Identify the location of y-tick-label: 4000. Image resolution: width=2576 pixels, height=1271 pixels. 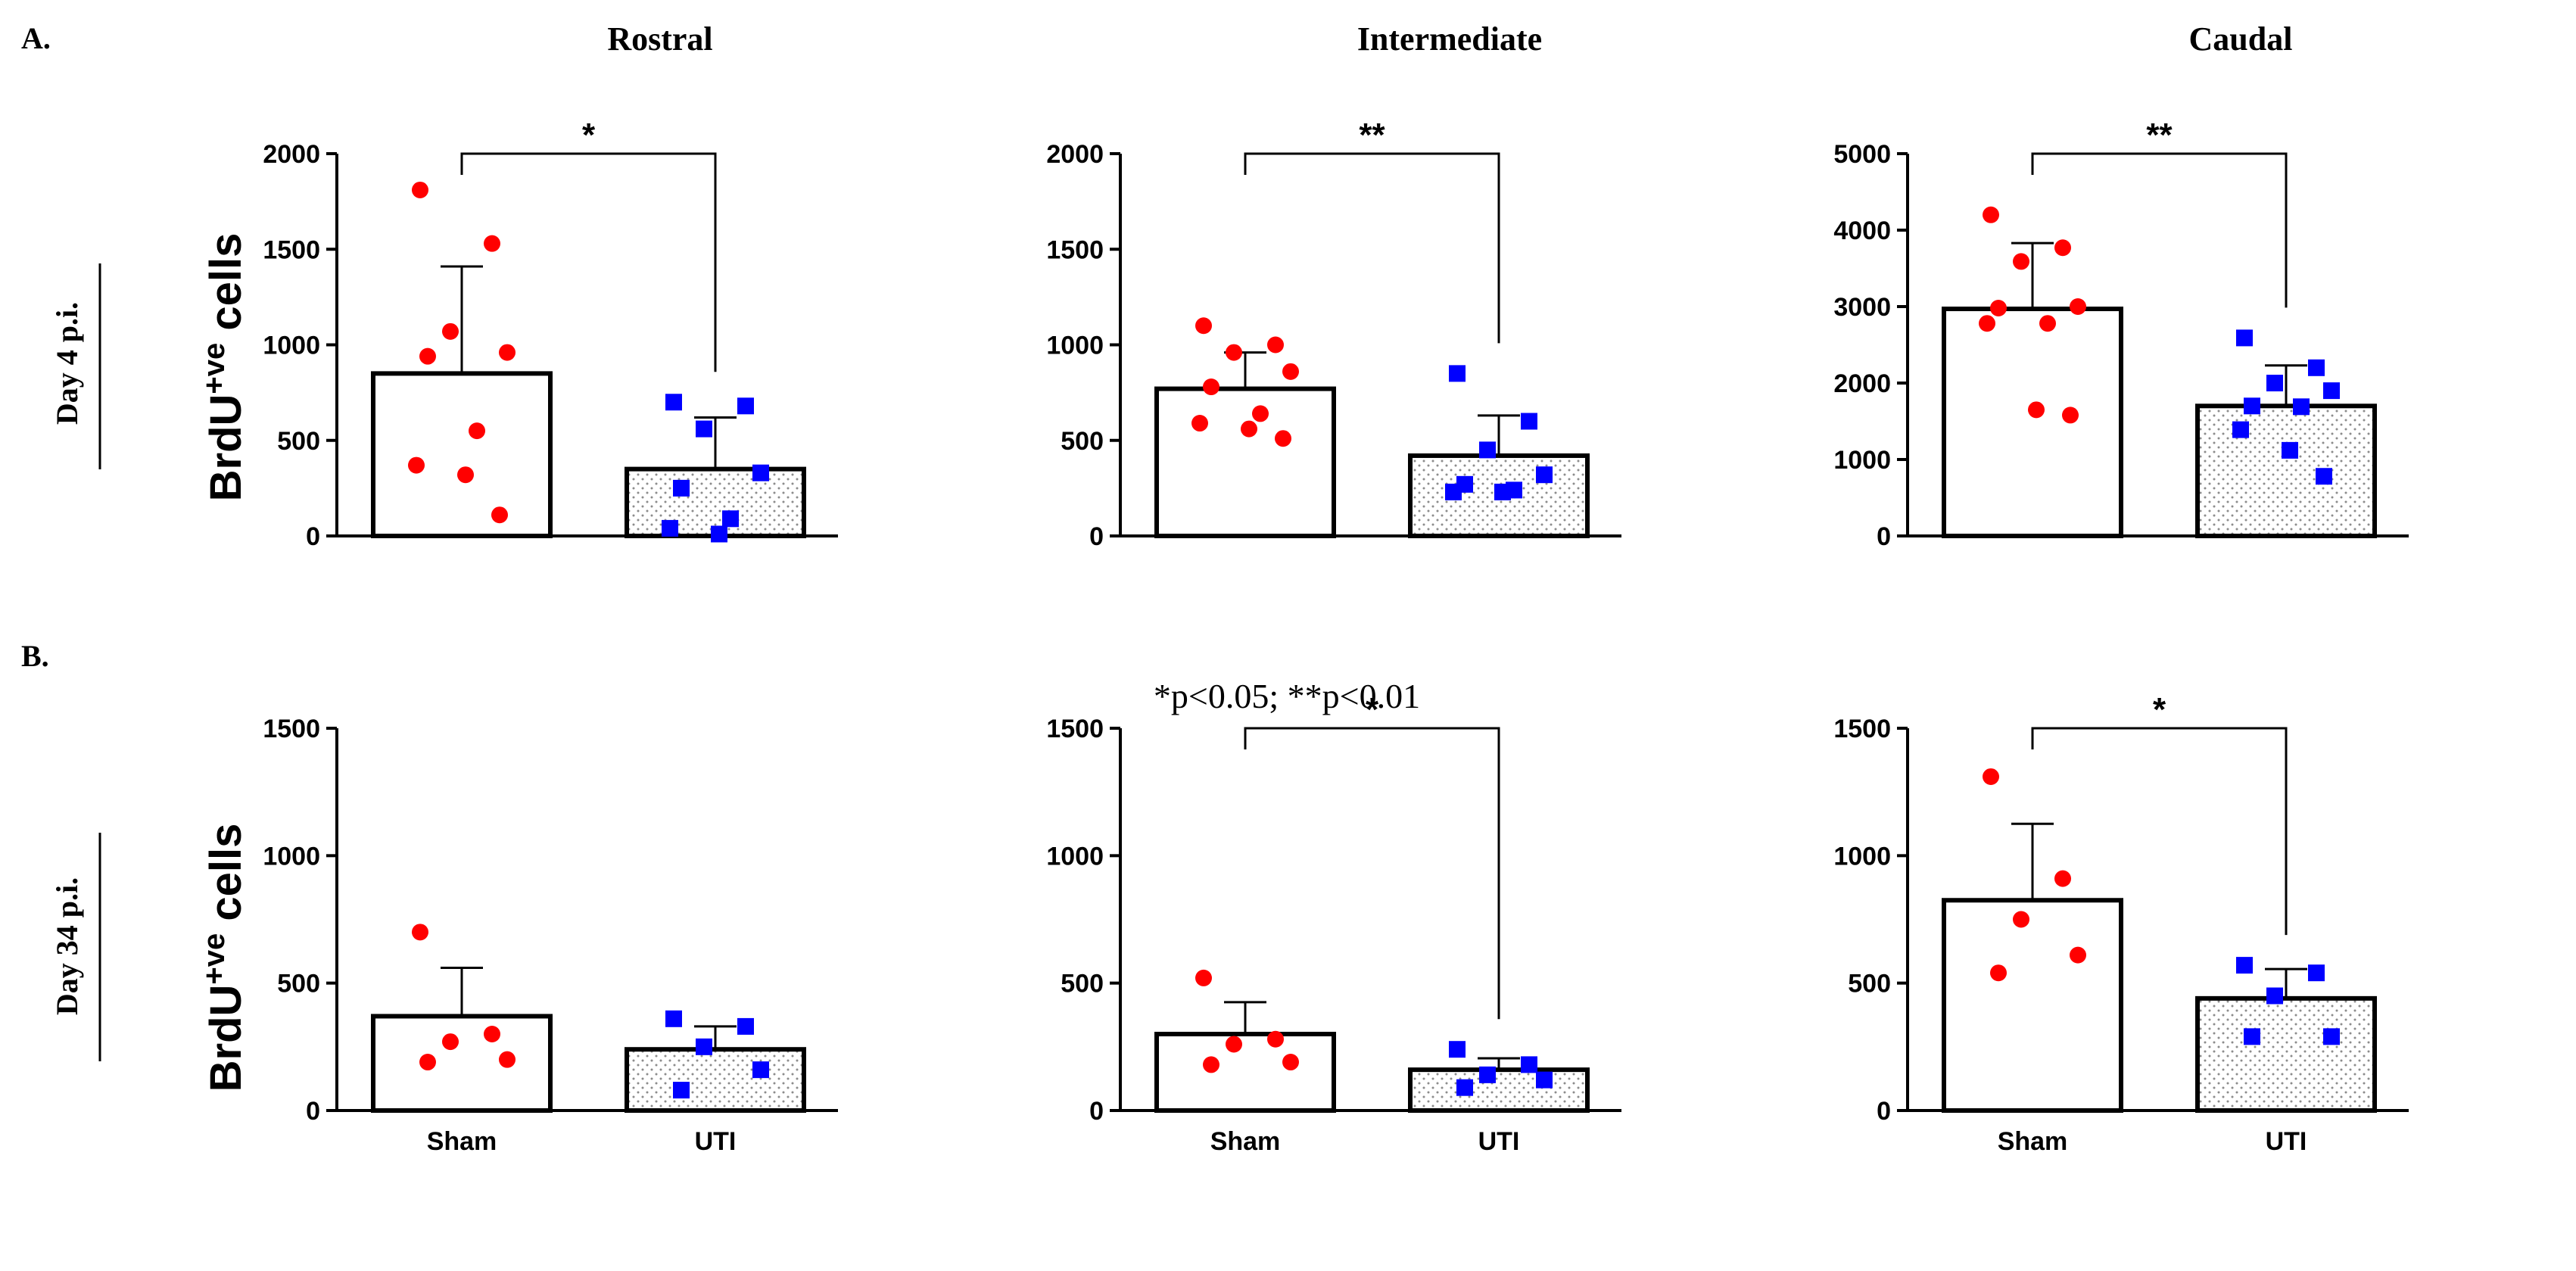
(1862, 231).